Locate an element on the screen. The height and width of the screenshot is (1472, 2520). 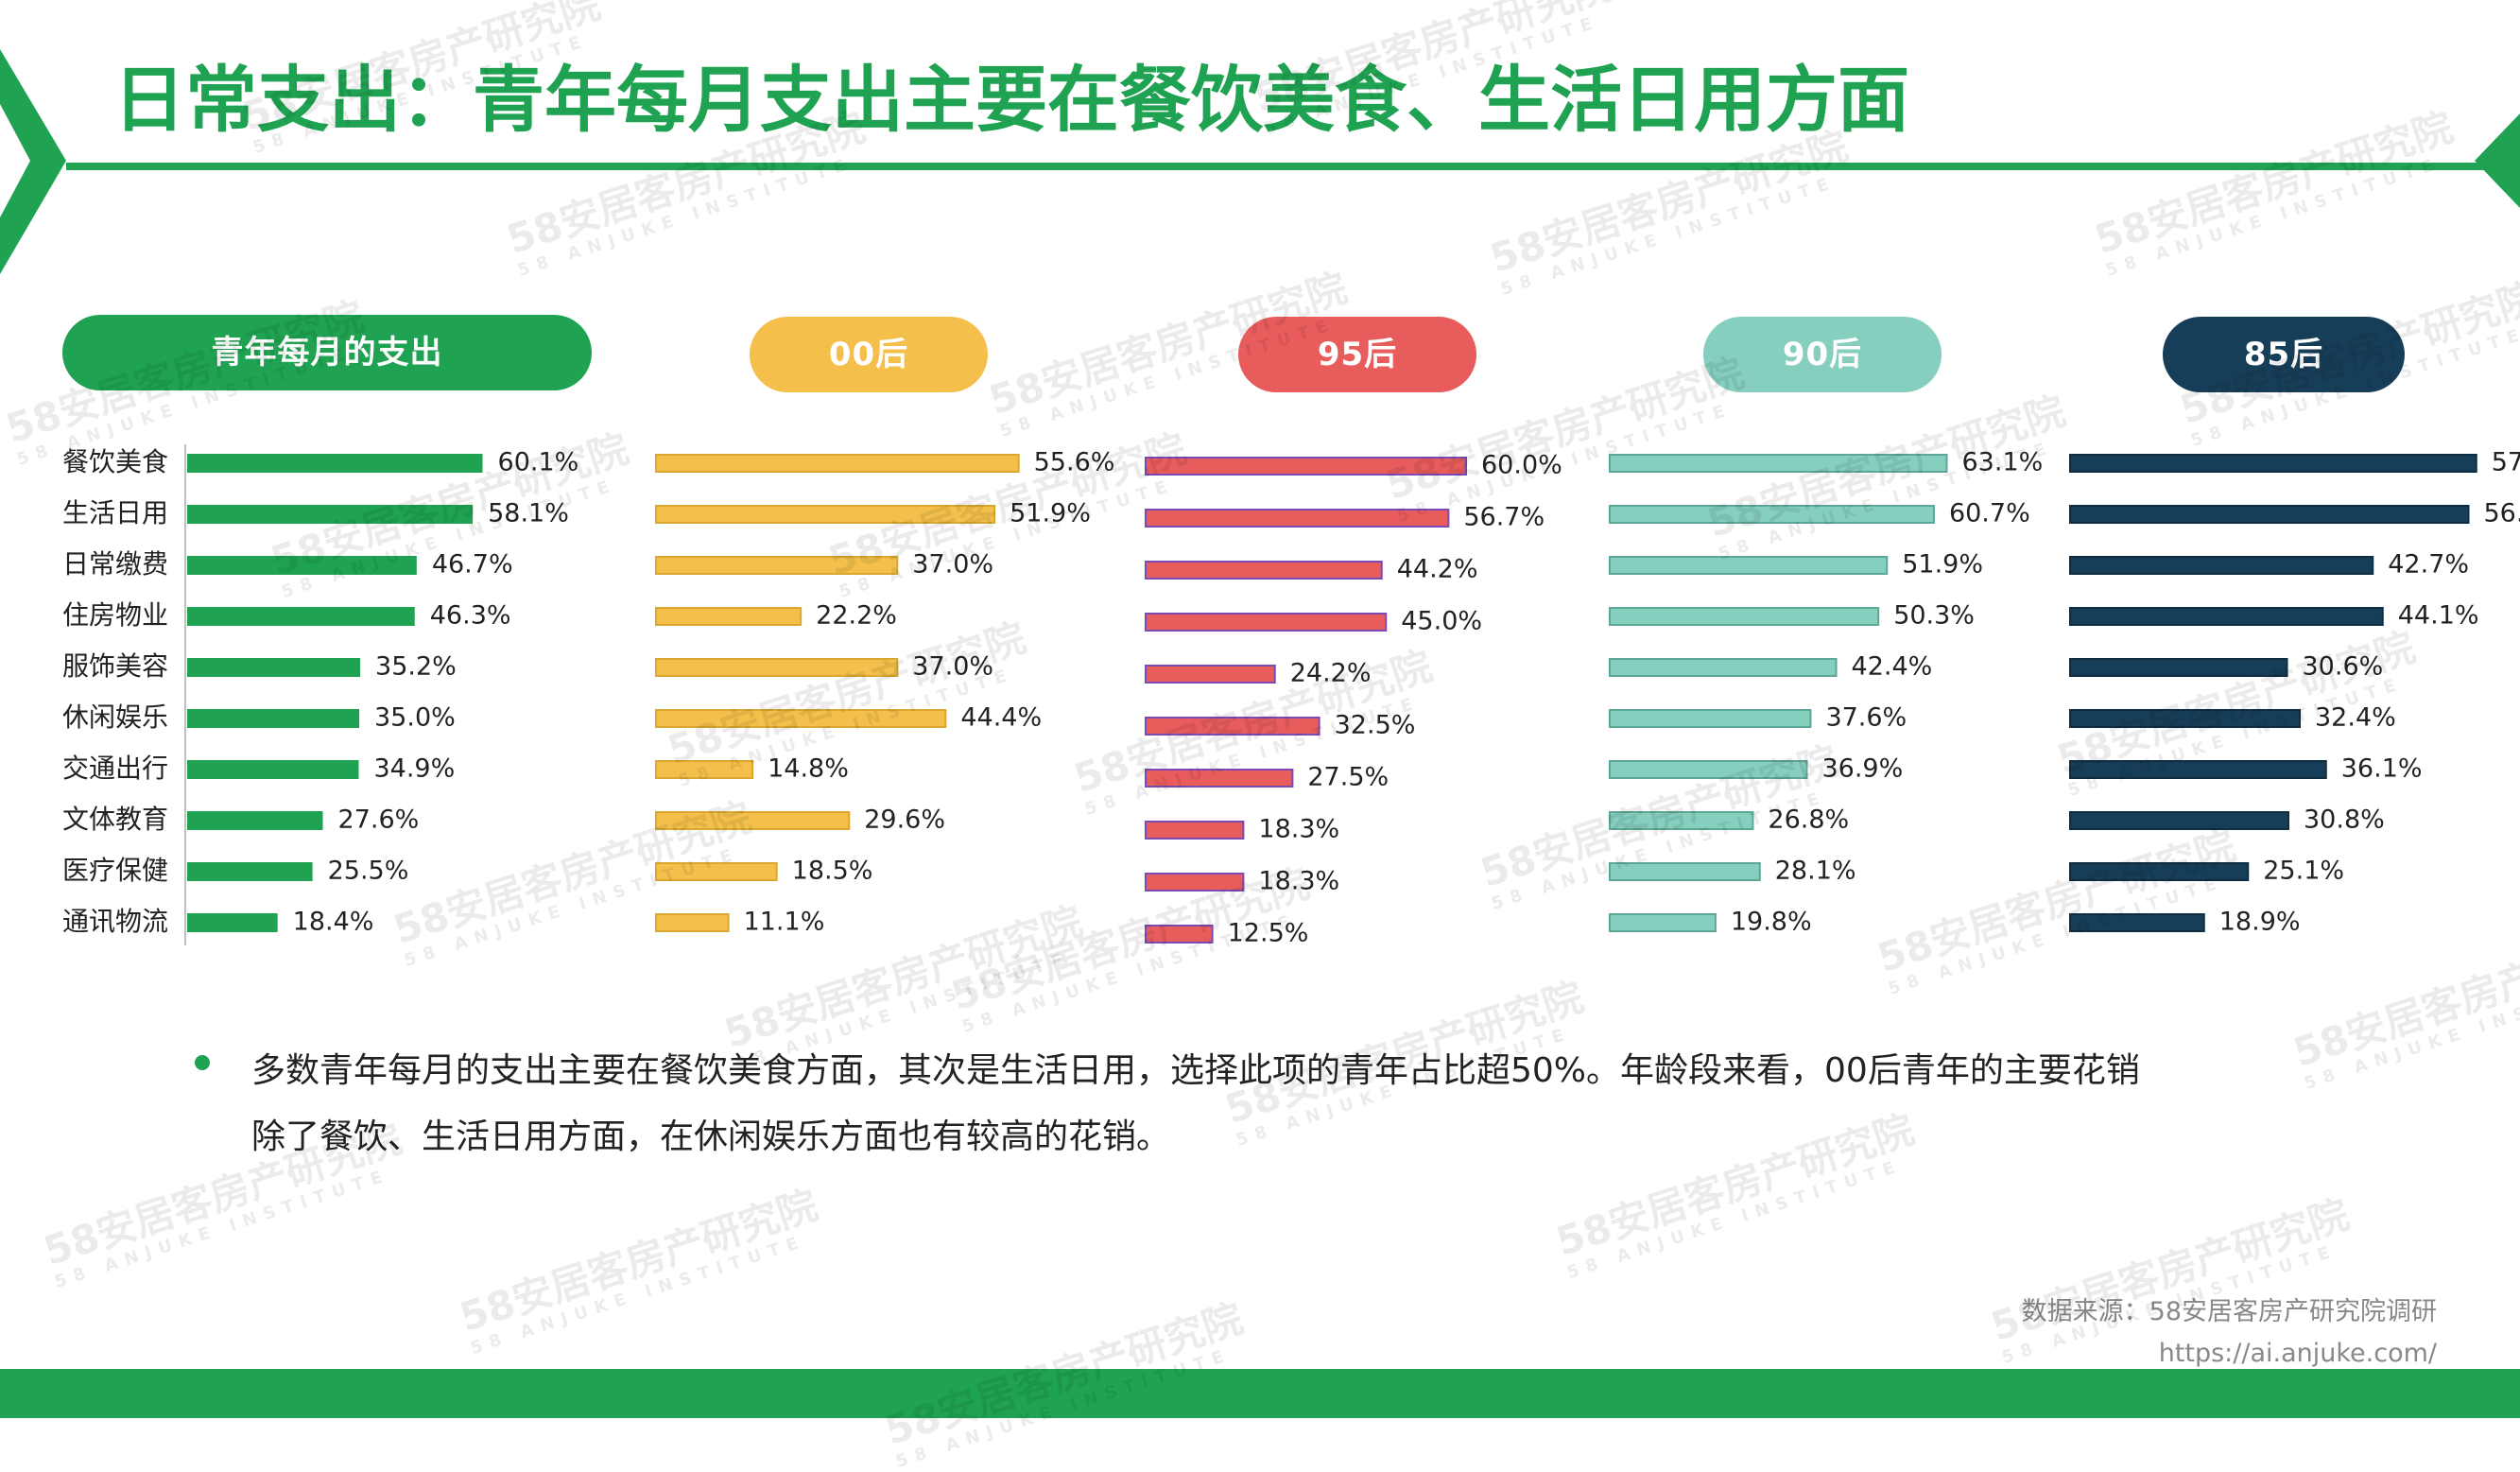
summary-bullet-icon is located at coordinates (202, 1062).